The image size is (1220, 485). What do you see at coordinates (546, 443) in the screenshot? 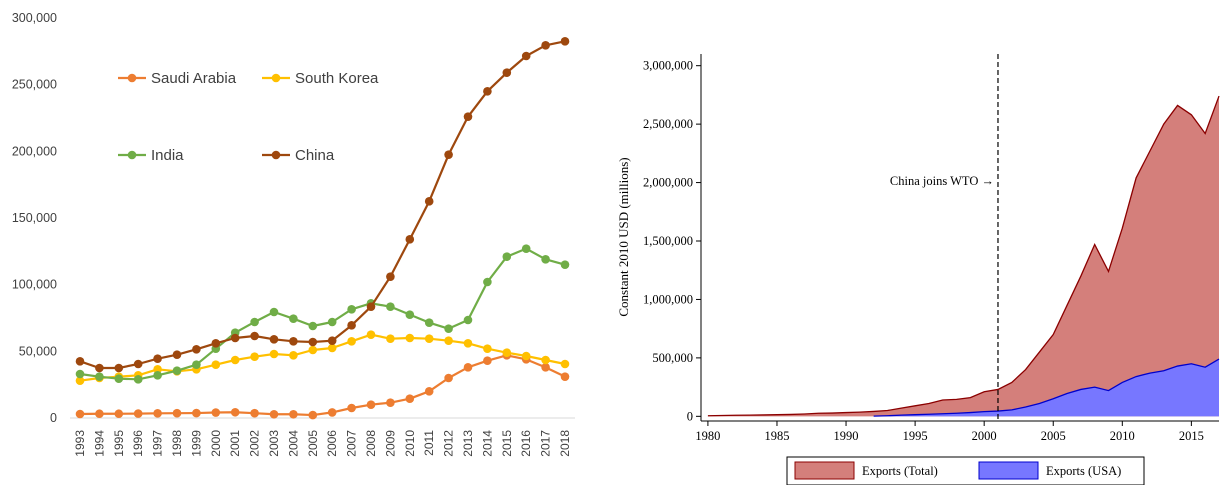
I see `x-tick-label: 2017` at bounding box center [546, 443].